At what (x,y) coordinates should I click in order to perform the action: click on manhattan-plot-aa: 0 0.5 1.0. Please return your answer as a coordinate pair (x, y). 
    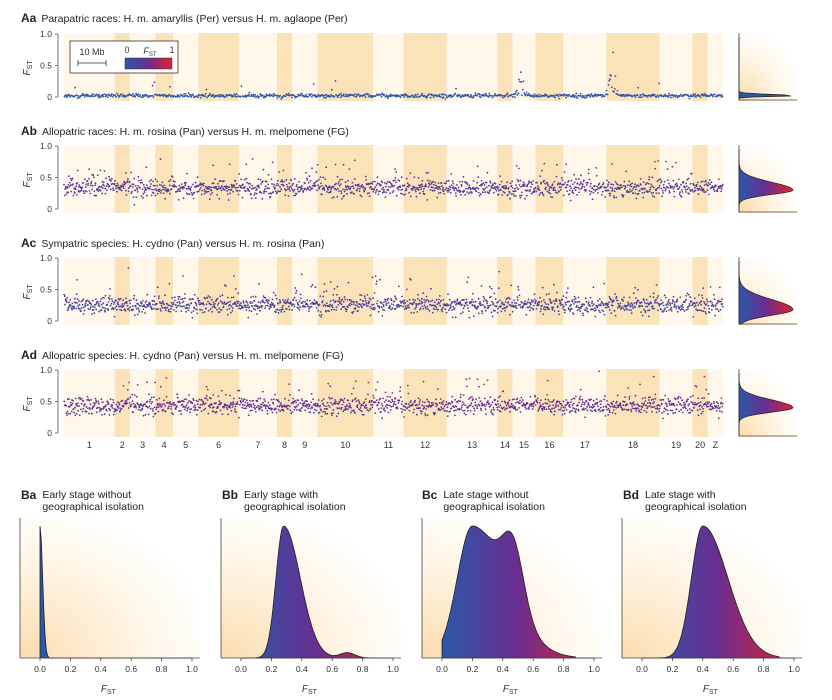
    Looking at the image, I should click on (418, 65).